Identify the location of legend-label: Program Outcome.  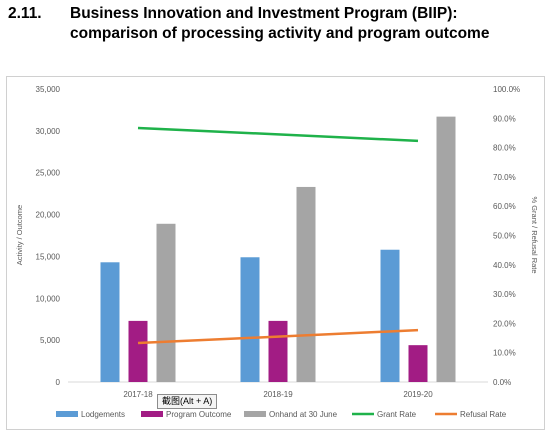
(199, 414).